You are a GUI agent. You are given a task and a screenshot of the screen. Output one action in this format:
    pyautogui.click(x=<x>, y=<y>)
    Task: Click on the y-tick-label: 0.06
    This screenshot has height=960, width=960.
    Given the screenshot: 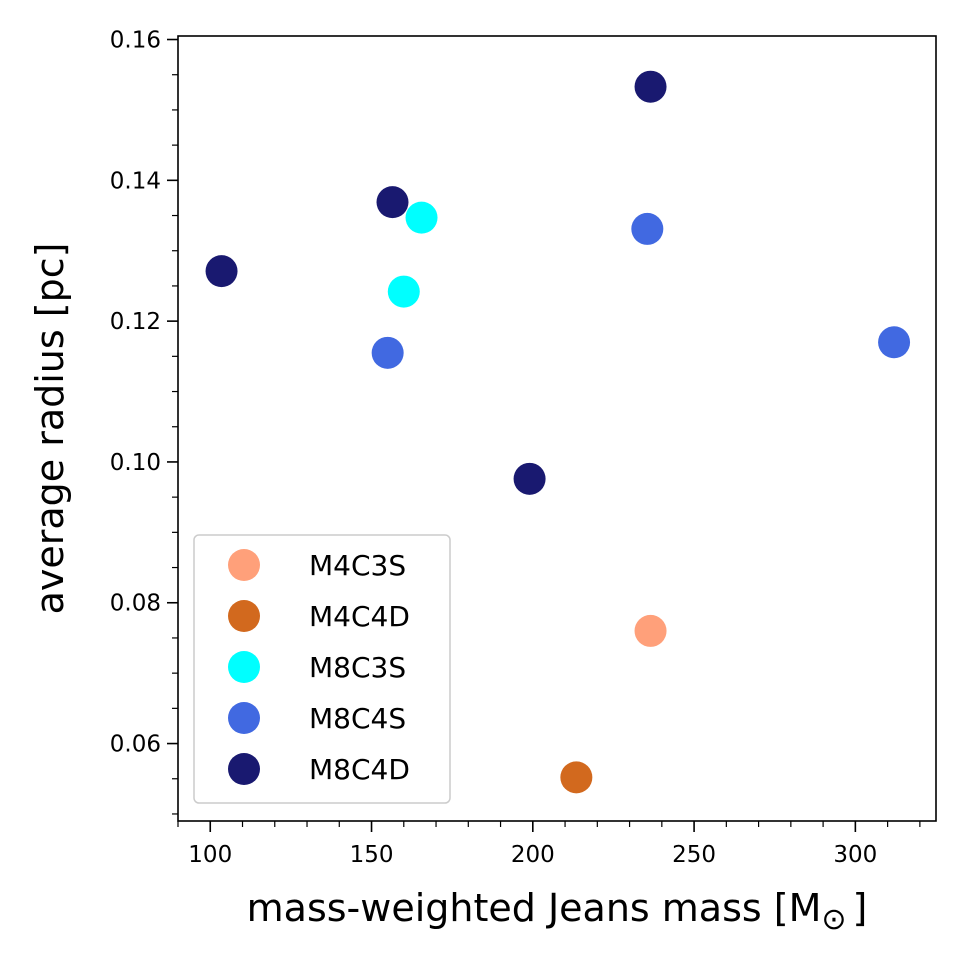 What is the action you would take?
    pyautogui.click(x=135, y=745)
    